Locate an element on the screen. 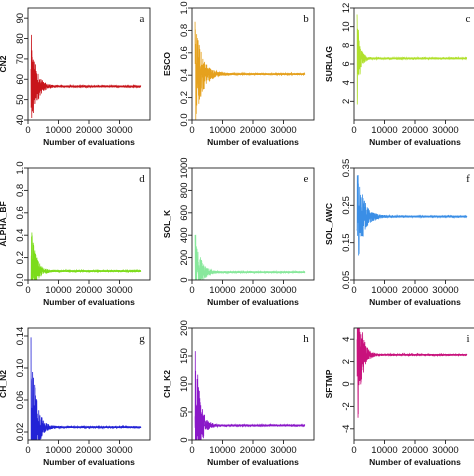 This screenshot has width=474, height=476. x-axis-title-c: Number of evaluations is located at coordinates (415, 142).